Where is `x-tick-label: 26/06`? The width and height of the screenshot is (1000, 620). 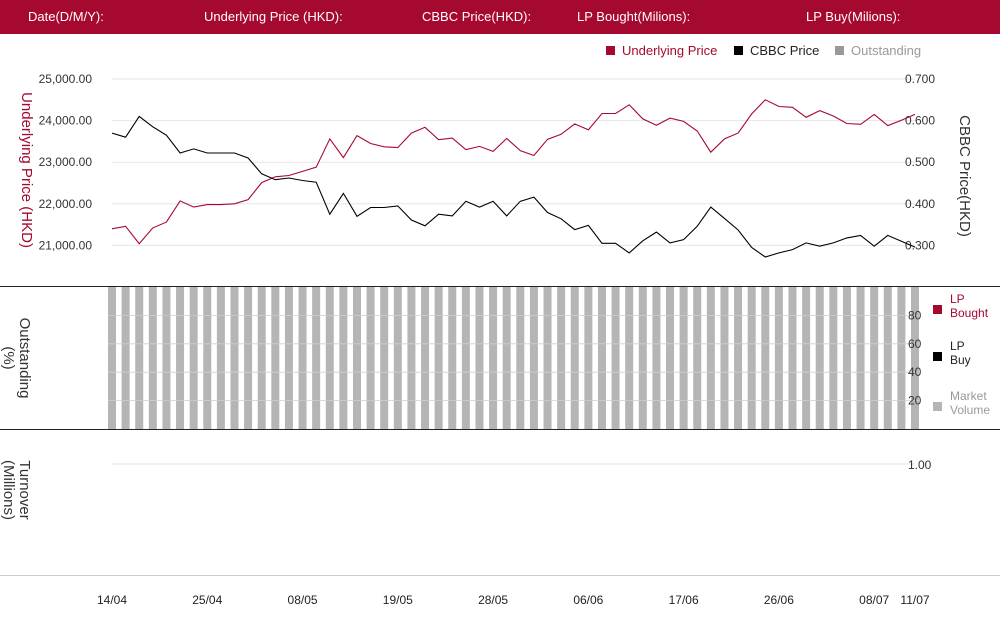
x-tick-label: 26/06 is located at coordinates (779, 600).